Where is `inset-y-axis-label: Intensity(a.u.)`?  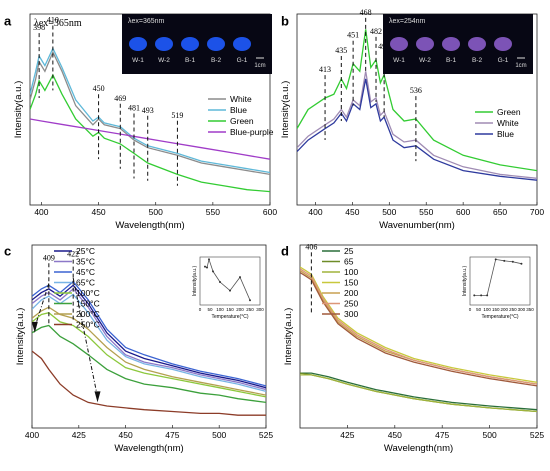
inset-y-axis-label: Intensity(a.u.) is located at coordinates (195, 281).